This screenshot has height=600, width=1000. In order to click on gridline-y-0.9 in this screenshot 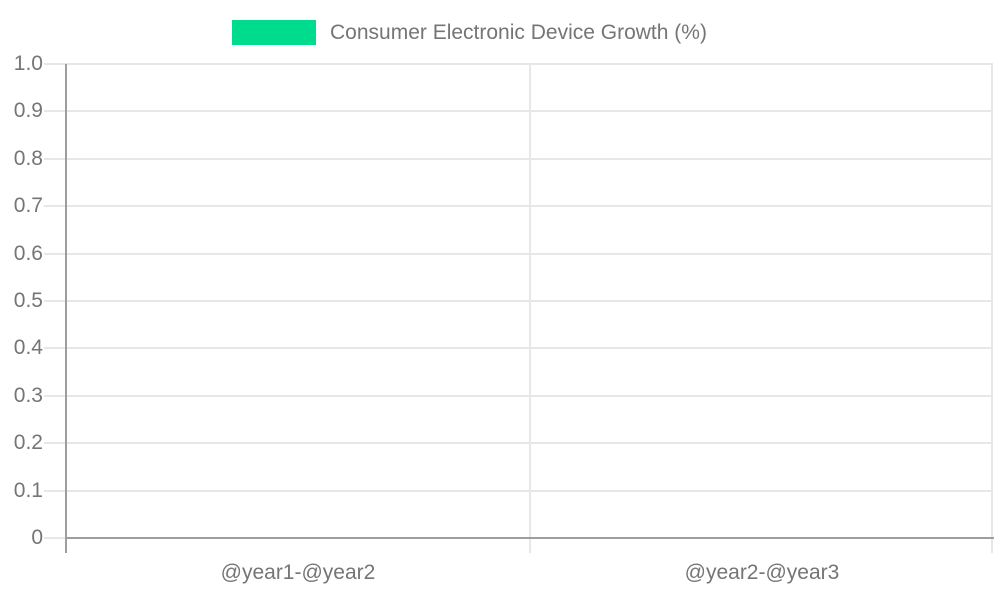, I will do `click(518, 111)`.